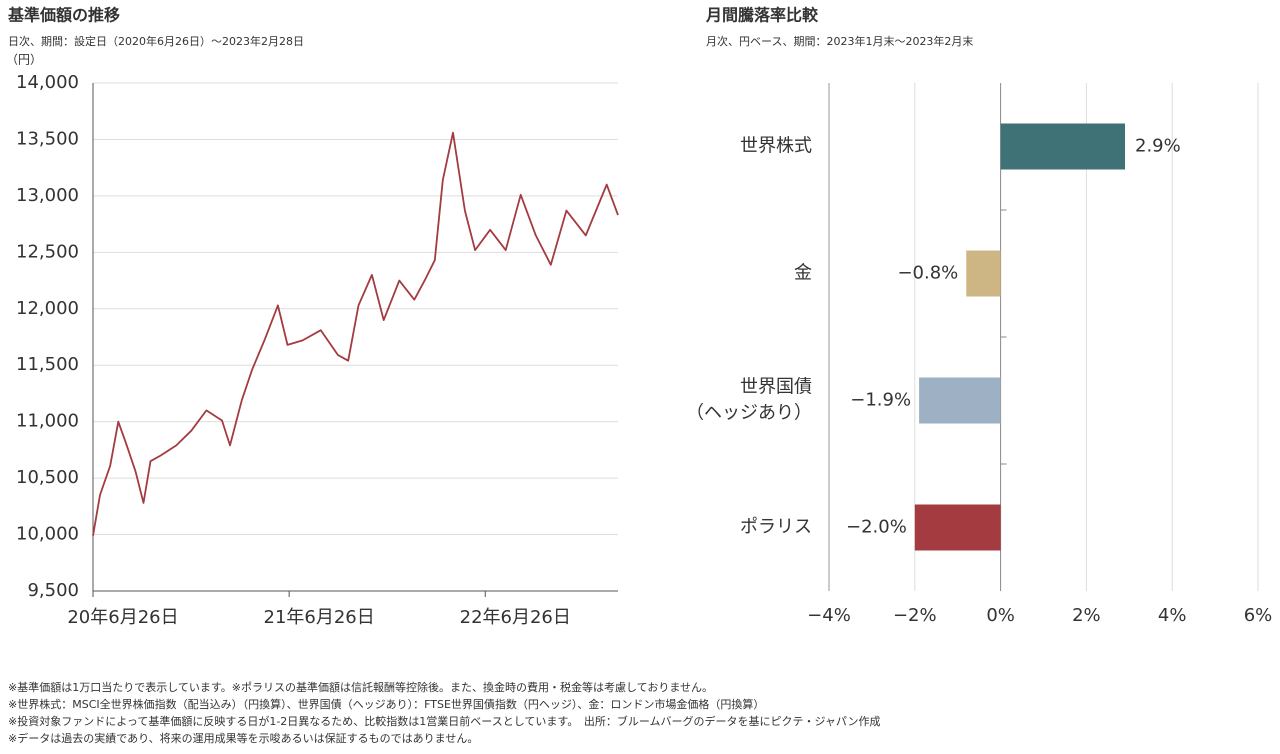 The height and width of the screenshot is (754, 1280). I want to click on bar-title: 月間騰落率比較, so click(762, 15).